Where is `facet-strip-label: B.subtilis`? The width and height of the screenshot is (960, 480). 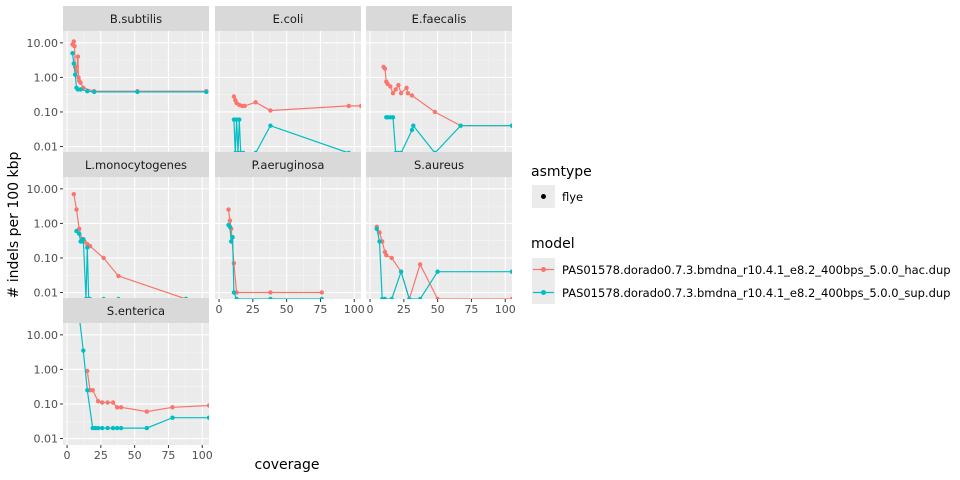
facet-strip-label: B.subtilis is located at coordinates (136, 19).